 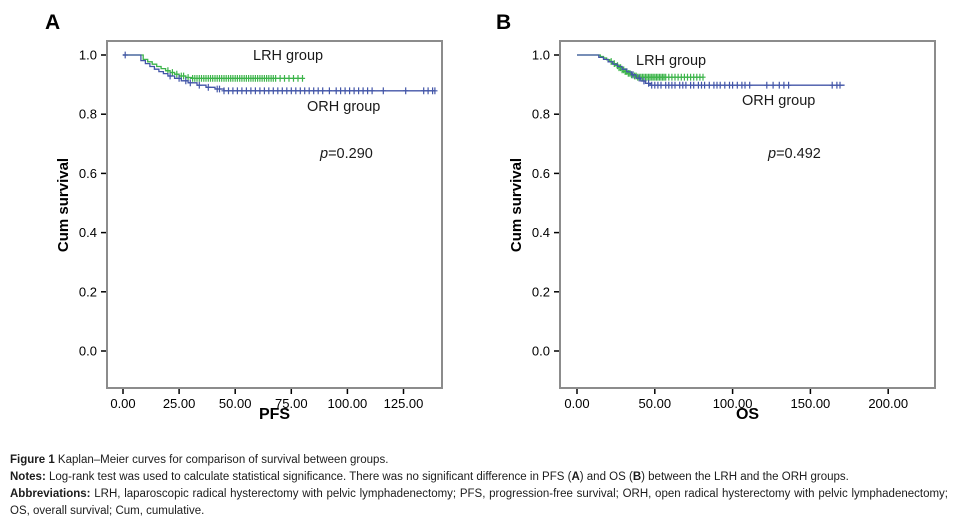 I want to click on p-text-a: =0.290, so click(x=350, y=154).